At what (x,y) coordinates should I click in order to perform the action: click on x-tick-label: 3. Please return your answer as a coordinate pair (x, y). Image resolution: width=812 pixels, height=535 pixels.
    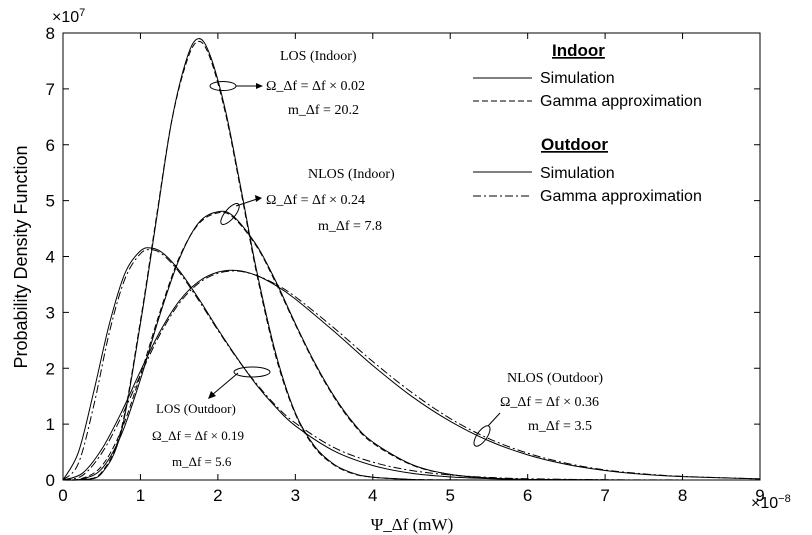
    Looking at the image, I should click on (295, 495).